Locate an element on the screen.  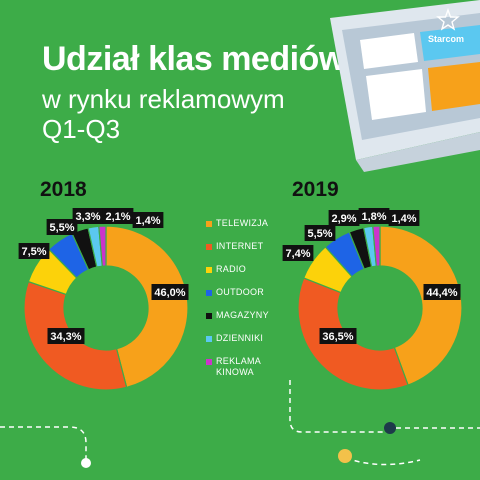
data-label: 3,3% is located at coordinates (88, 216).